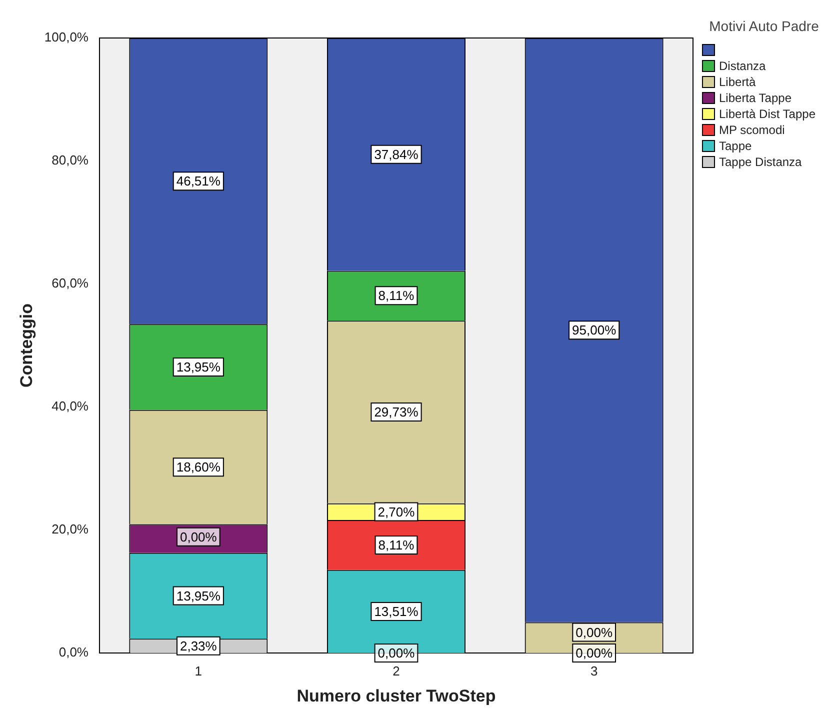 This screenshot has width=834, height=726. What do you see at coordinates (70, 160) in the screenshot?
I see `y-tick-label: 80,0%` at bounding box center [70, 160].